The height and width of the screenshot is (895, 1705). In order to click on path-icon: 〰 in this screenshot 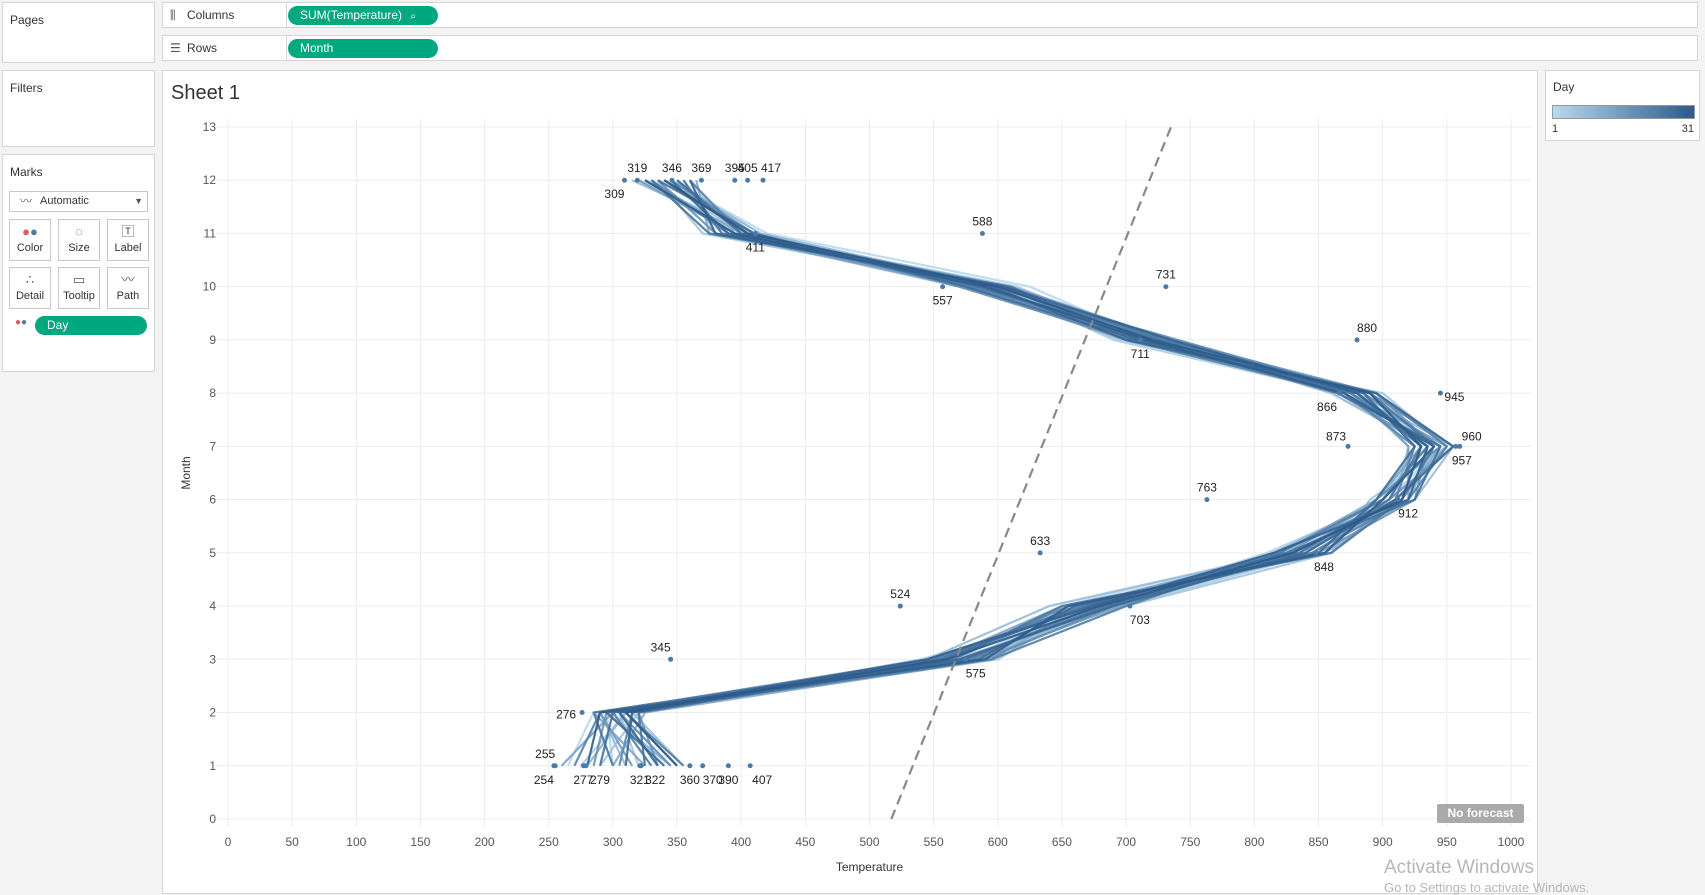, I will do `click(128, 279)`.